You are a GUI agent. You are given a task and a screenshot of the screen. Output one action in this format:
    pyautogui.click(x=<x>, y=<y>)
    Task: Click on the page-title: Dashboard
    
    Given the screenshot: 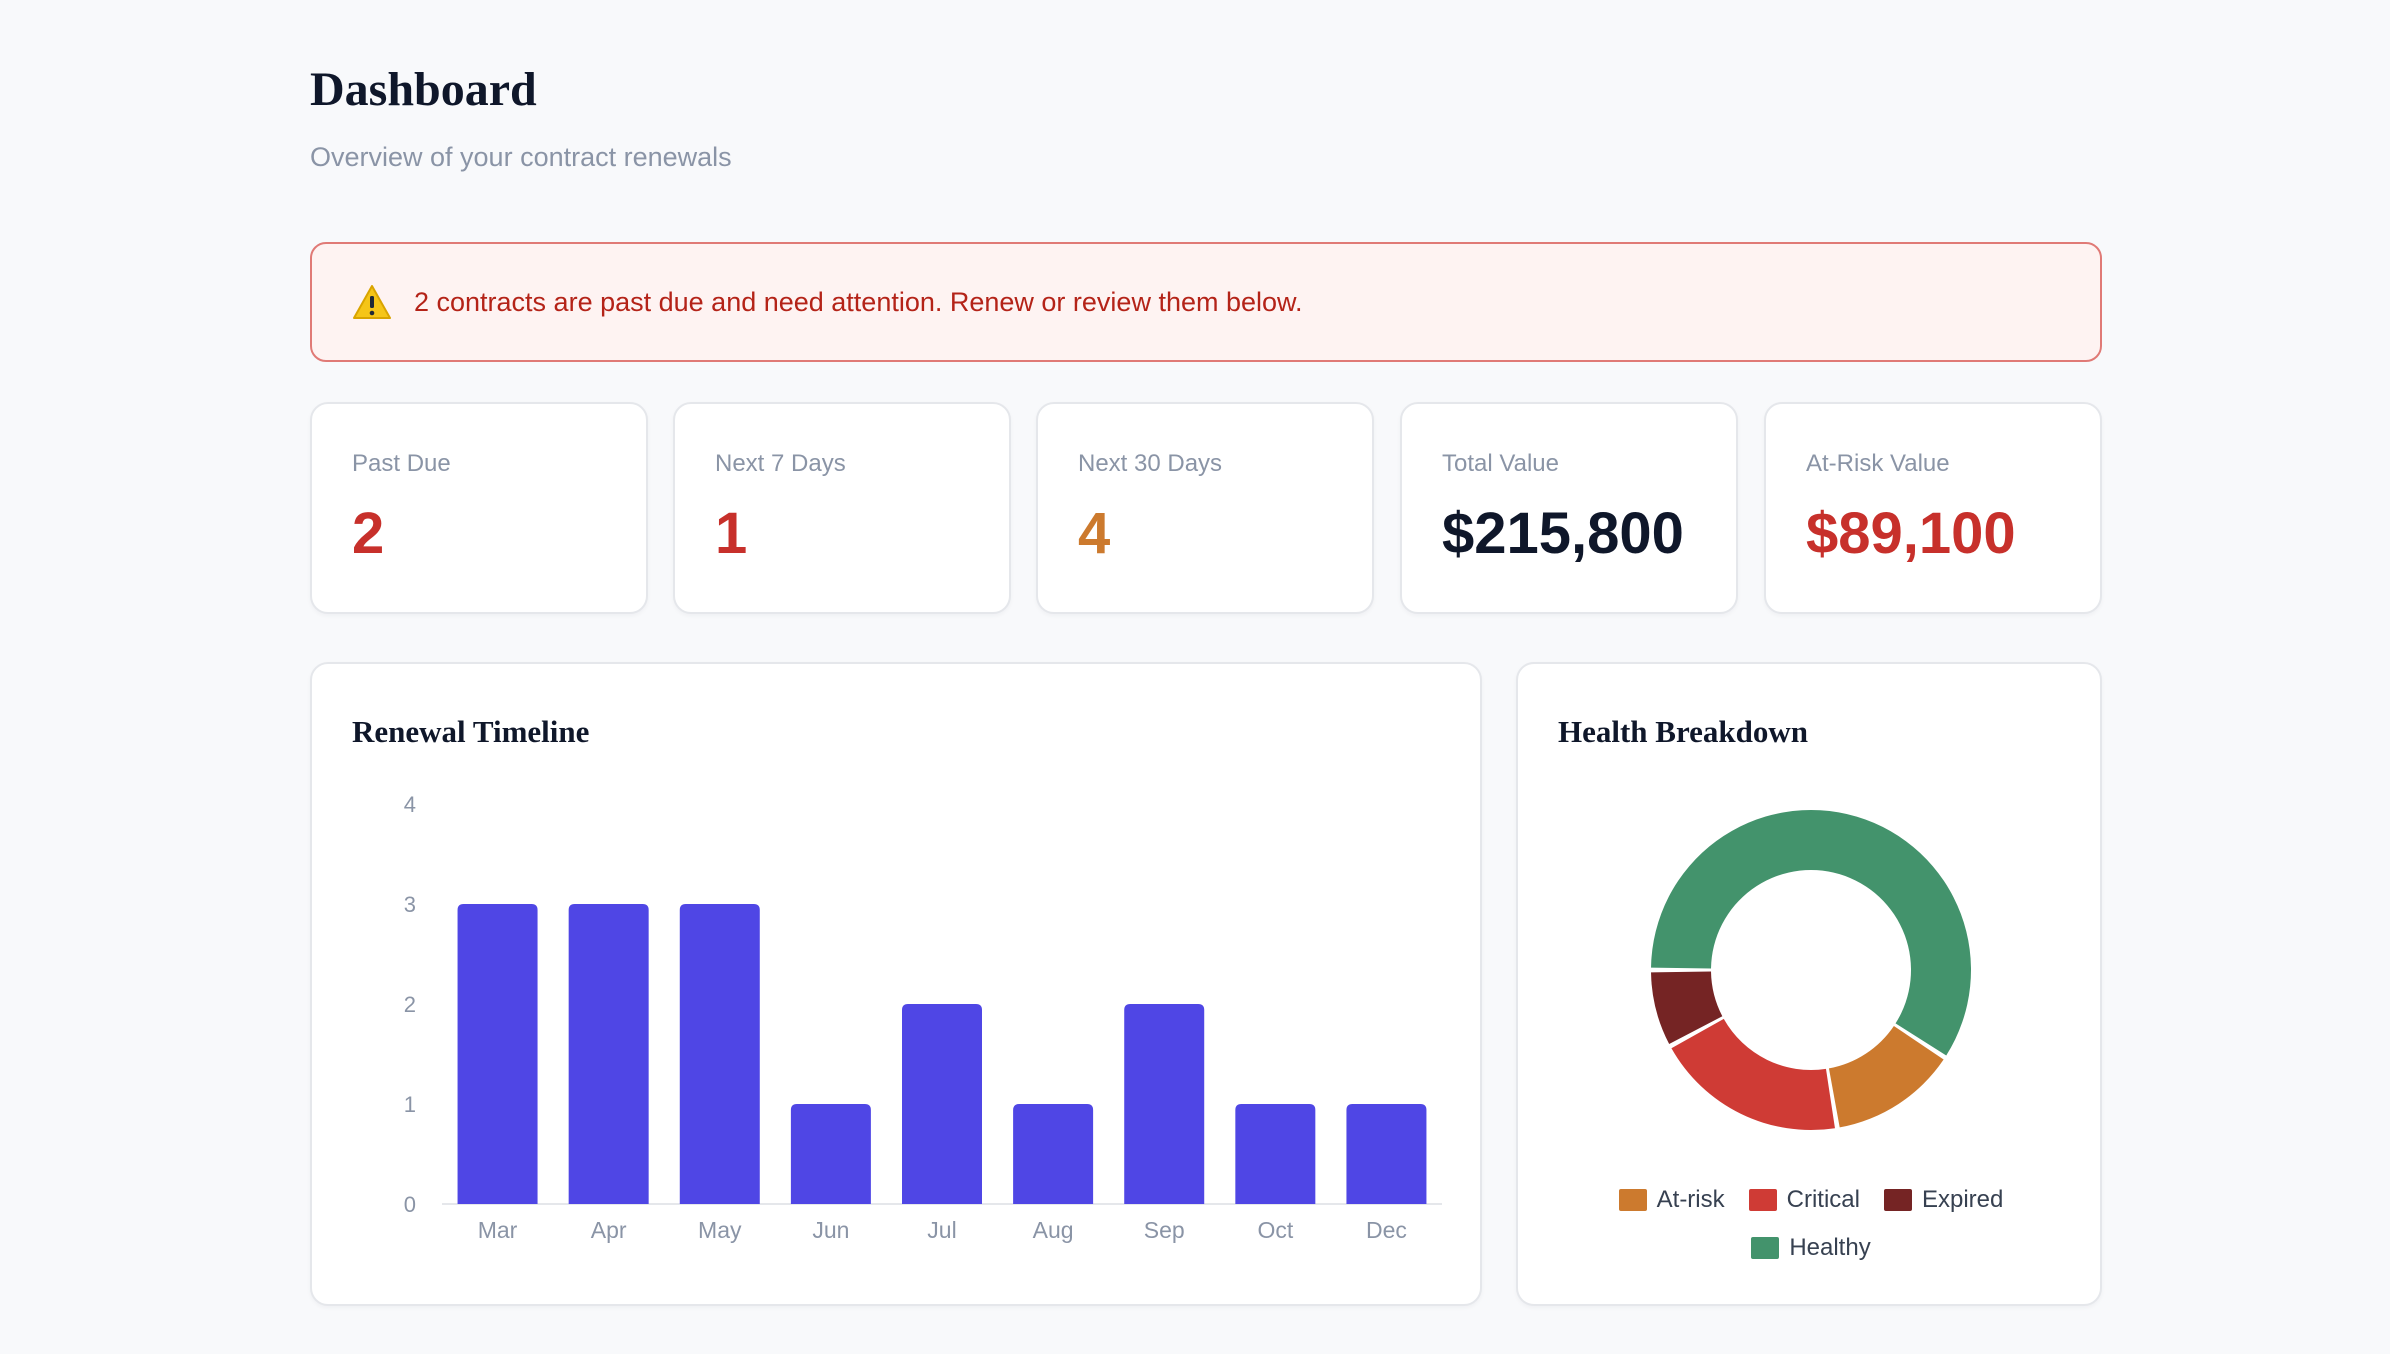 What is the action you would take?
    pyautogui.click(x=423, y=89)
    